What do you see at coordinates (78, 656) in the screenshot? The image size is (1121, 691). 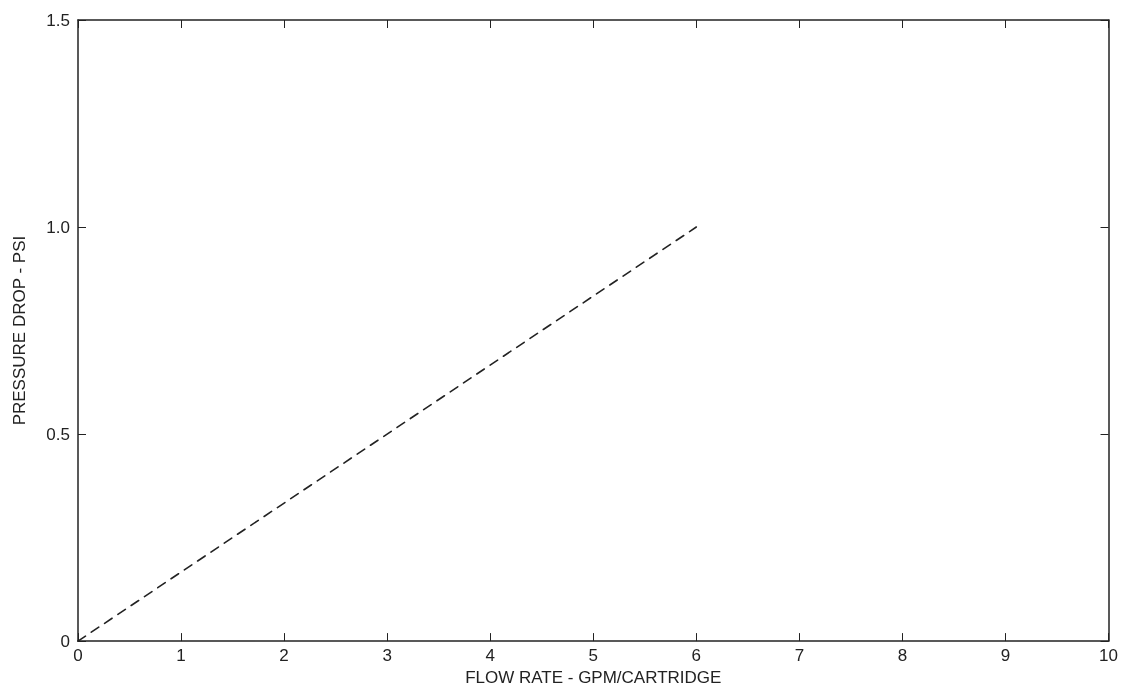 I see `x-tick-label: 0` at bounding box center [78, 656].